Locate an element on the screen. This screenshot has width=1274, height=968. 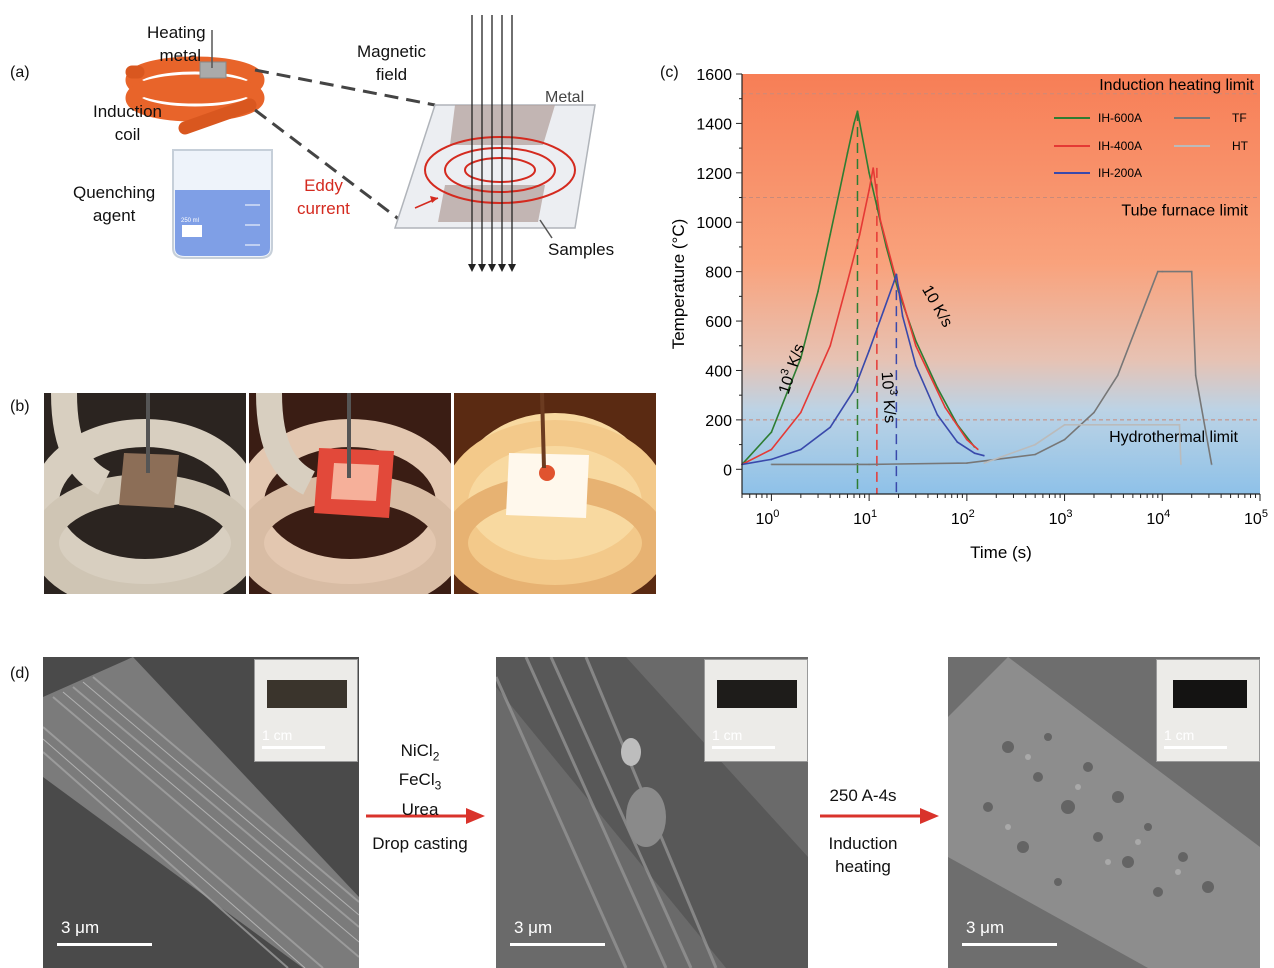
limit-label: Hydrothermal limit is located at coordinates (1173, 437).